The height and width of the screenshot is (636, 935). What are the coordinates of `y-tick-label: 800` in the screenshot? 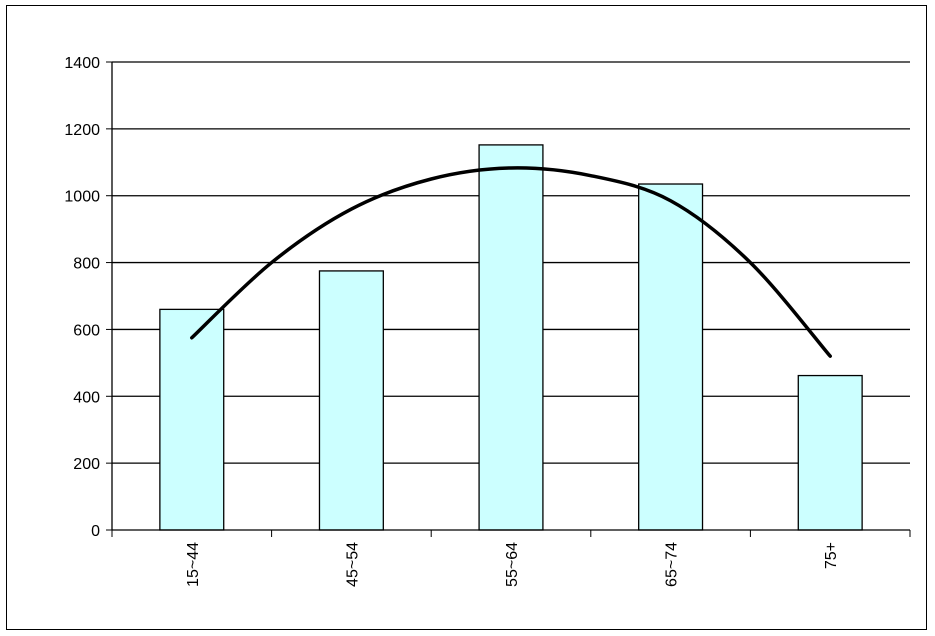 It's located at (86, 264).